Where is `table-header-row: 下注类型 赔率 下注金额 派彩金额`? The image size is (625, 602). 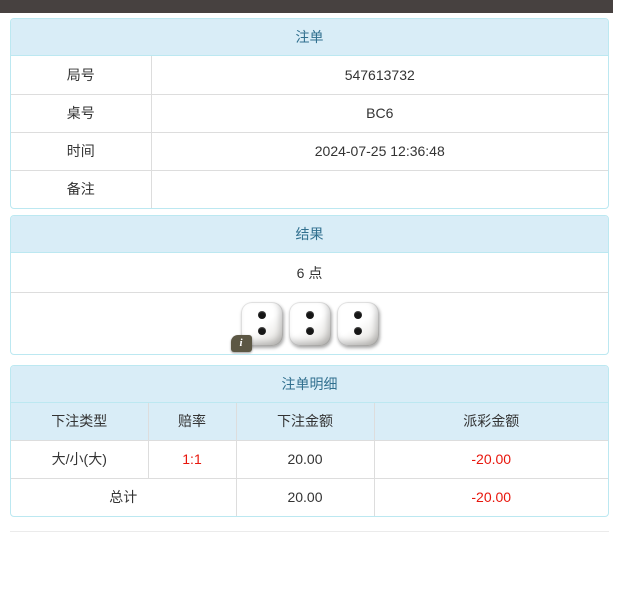 table-header-row: 下注类型 赔率 下注金额 派彩金额 is located at coordinates (309, 421).